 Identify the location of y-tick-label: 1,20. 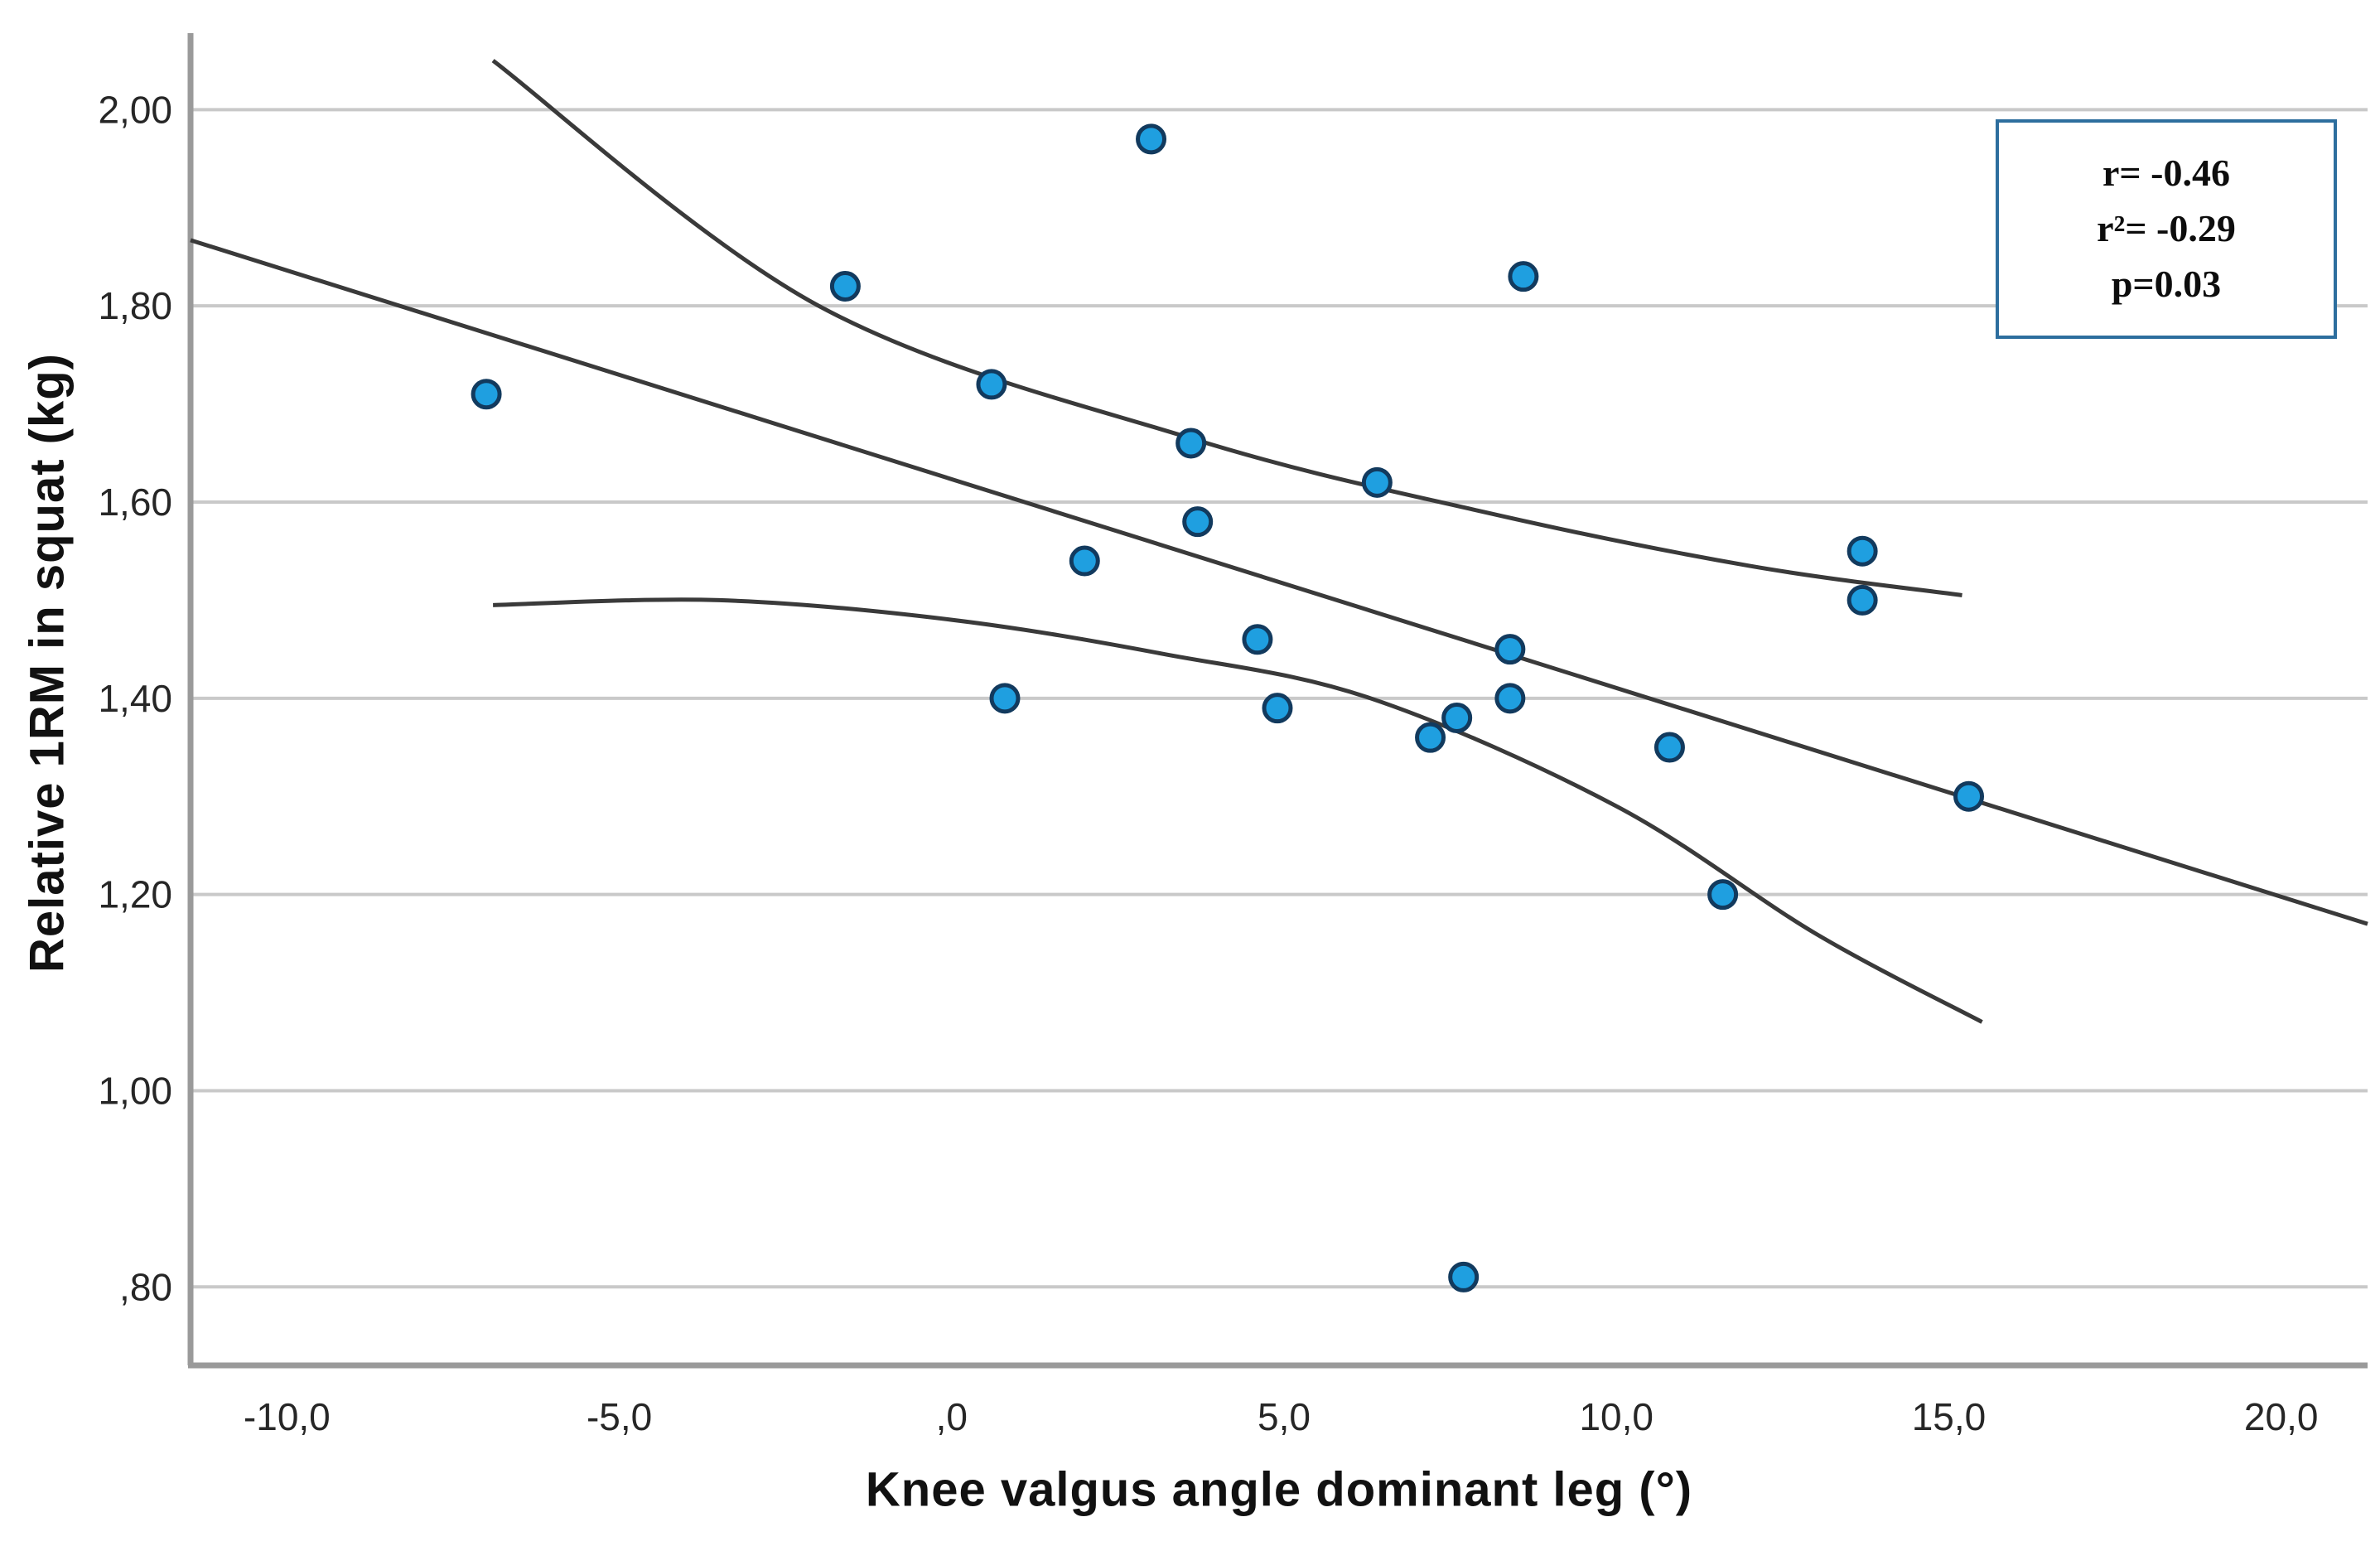
(135, 895).